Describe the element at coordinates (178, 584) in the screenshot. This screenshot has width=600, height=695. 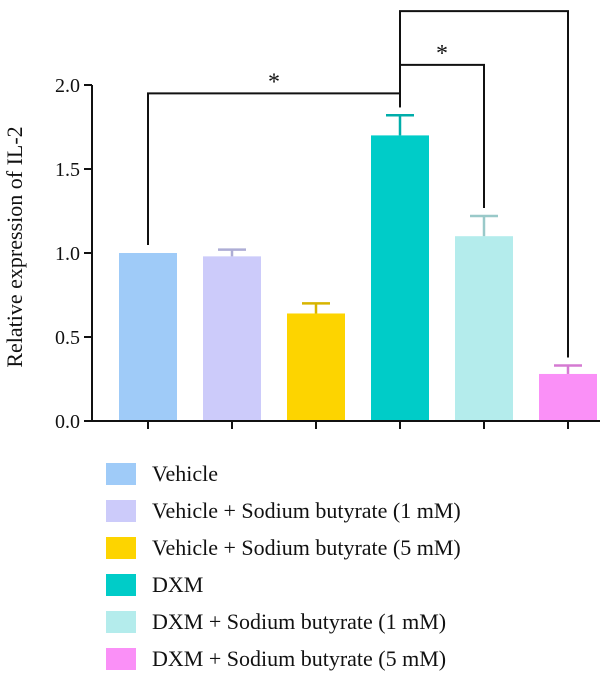
I see `legend-label: DXM` at that location.